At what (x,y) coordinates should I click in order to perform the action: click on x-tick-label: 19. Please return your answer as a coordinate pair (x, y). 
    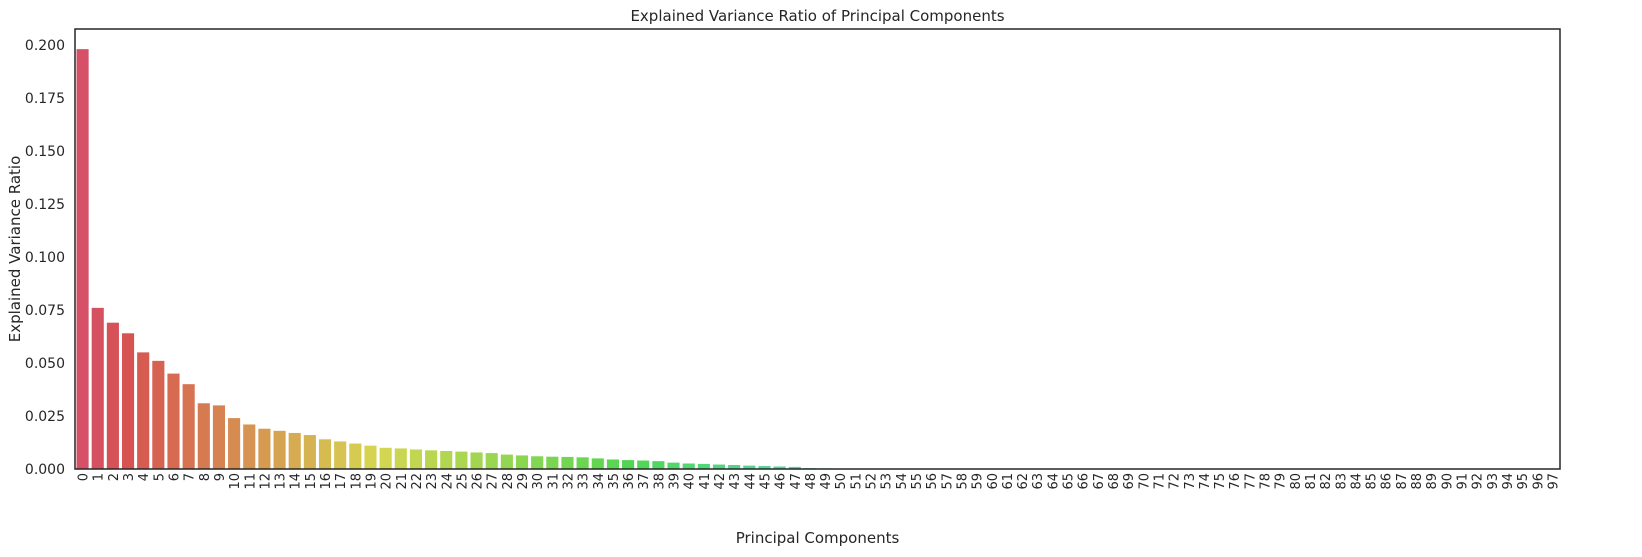
    Looking at the image, I should click on (371, 481).